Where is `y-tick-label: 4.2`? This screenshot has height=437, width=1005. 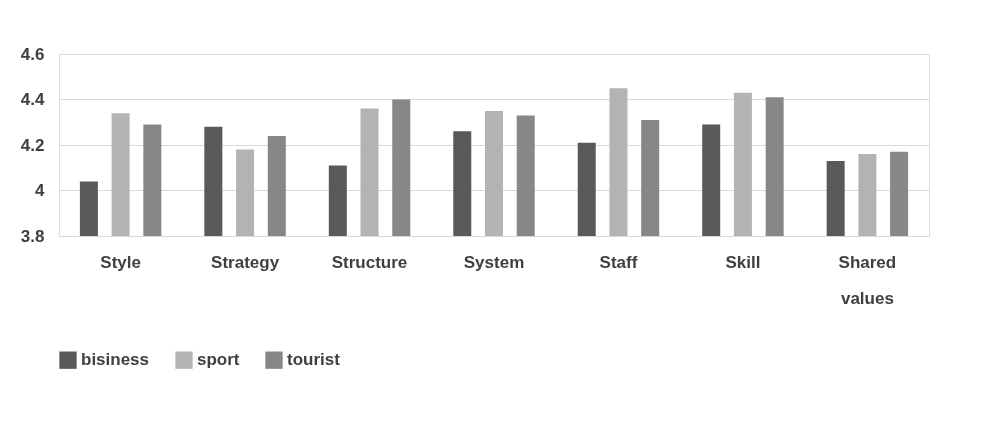 y-tick-label: 4.2 is located at coordinates (32, 145).